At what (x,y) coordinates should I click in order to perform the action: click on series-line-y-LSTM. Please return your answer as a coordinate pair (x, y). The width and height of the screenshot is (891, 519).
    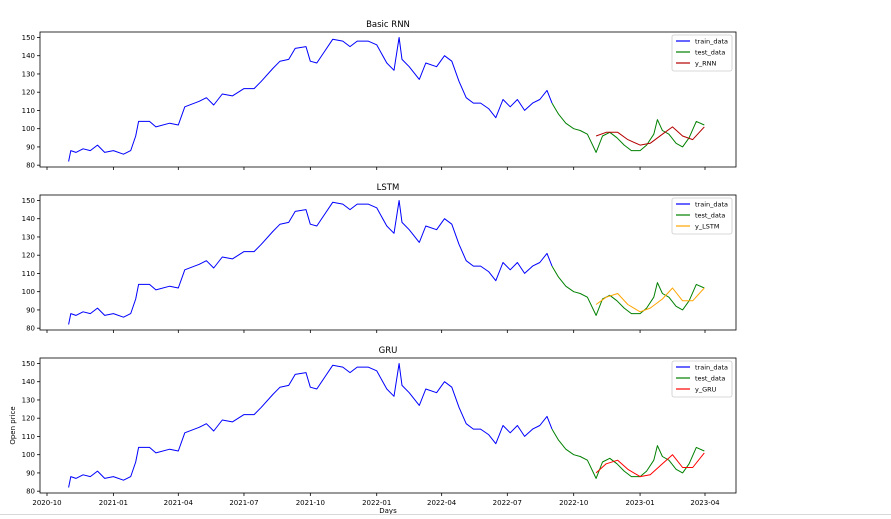
    Looking at the image, I should click on (650, 300).